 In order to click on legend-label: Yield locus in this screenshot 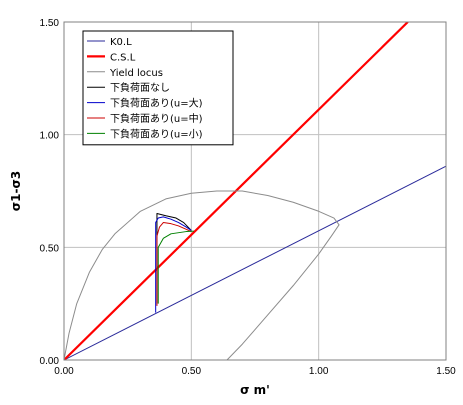, I will do `click(136, 73)`.